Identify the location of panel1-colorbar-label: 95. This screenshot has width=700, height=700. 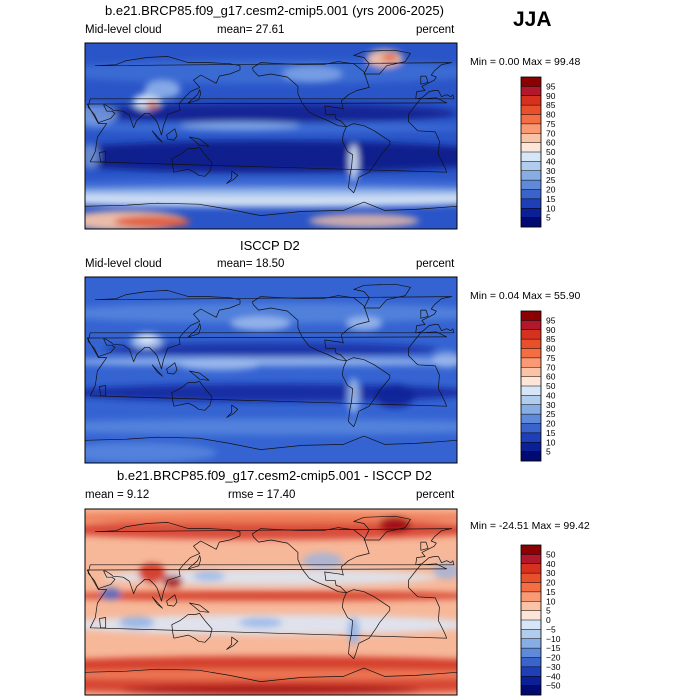
(551, 86).